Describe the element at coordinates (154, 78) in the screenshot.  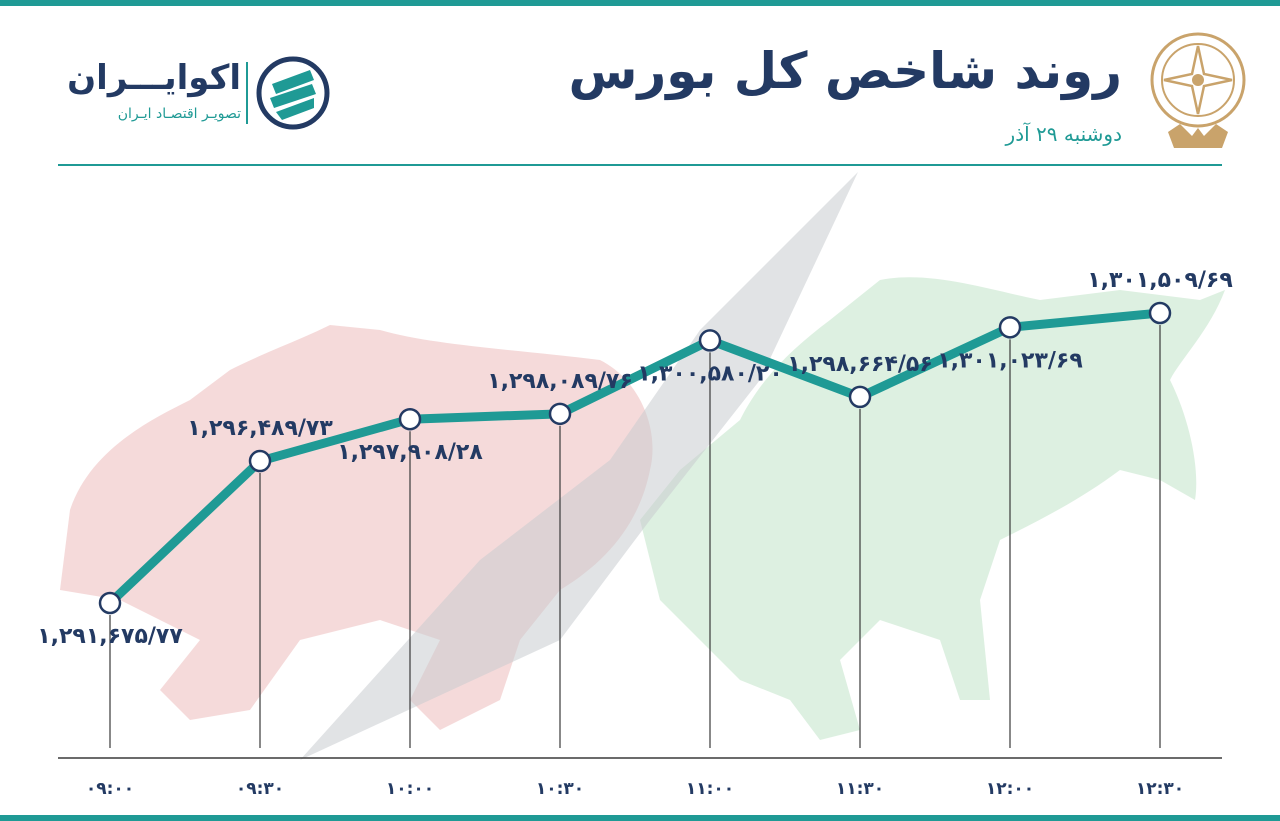
I see `brand-name: اکوایـــران` at that location.